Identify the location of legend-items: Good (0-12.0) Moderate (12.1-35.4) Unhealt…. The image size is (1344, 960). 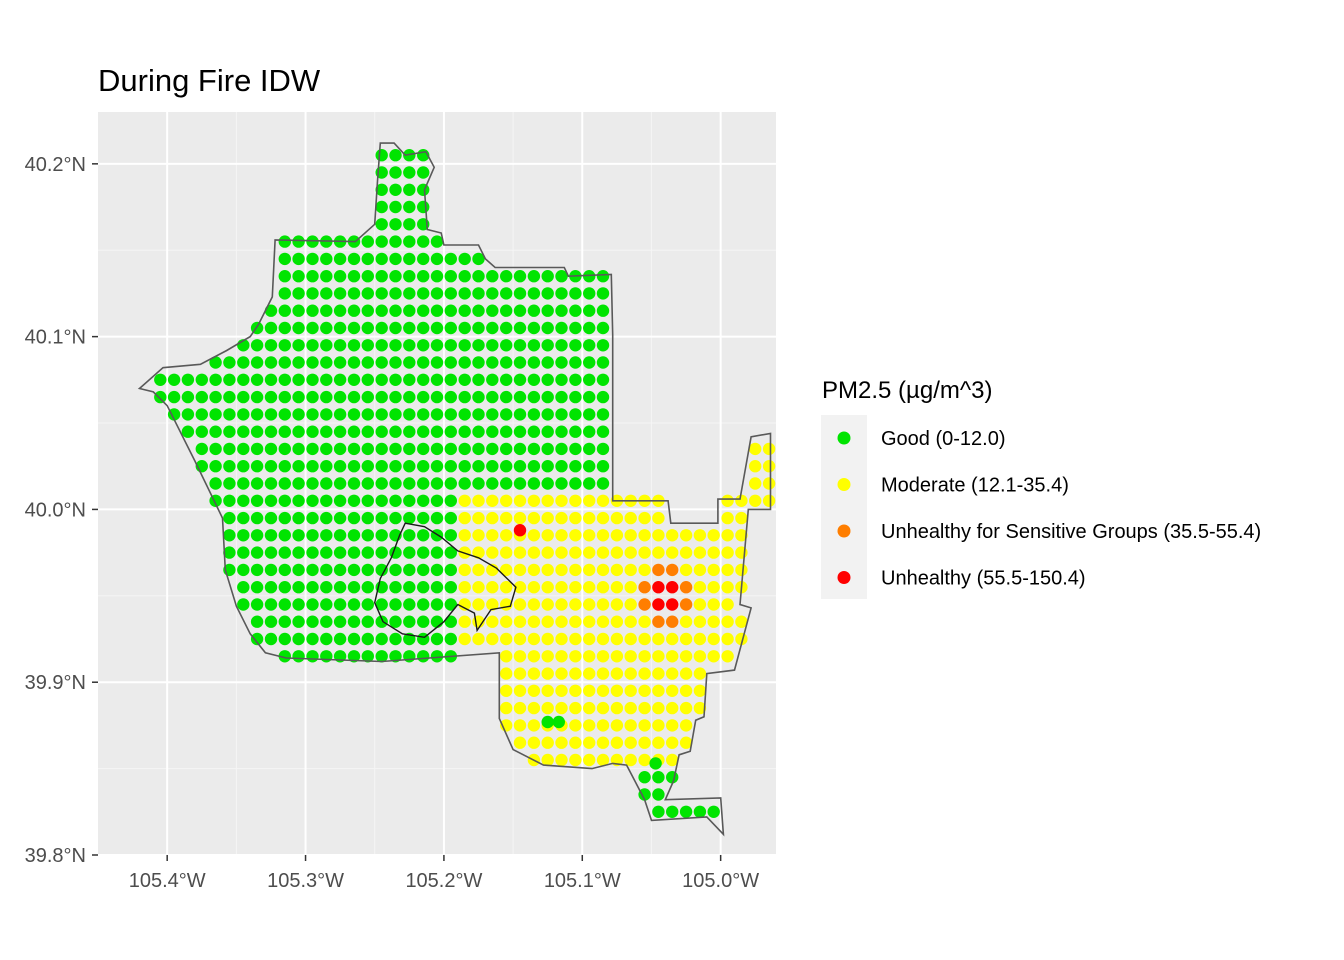
(1049, 509).